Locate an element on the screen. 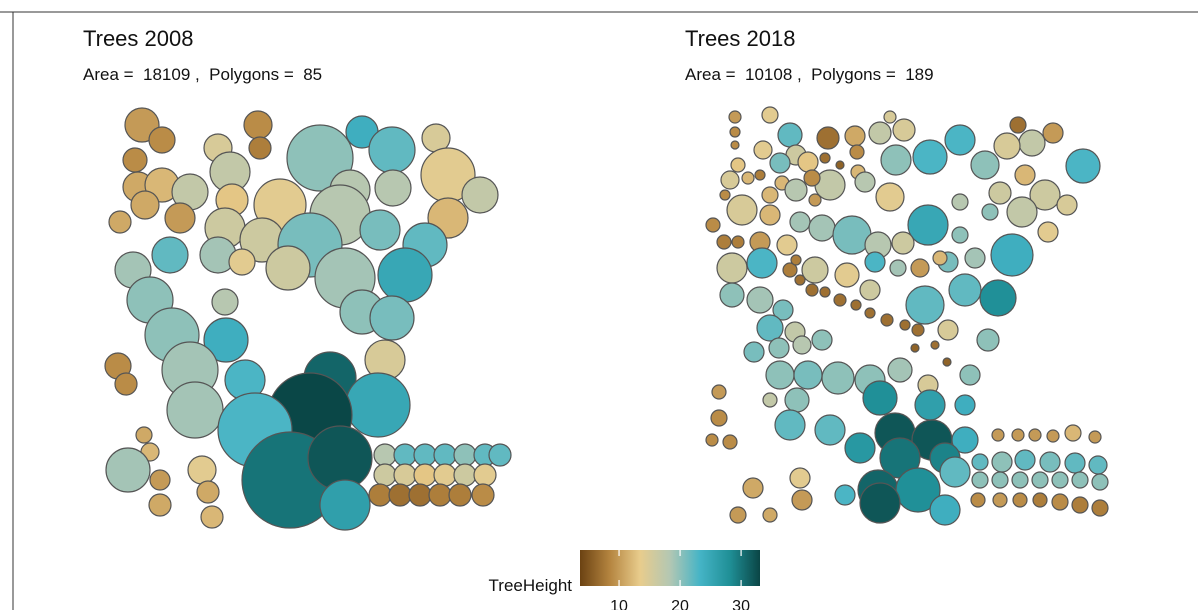 This screenshot has height=615, width=1198. colorbar-tick-label: 20 is located at coordinates (680, 604).